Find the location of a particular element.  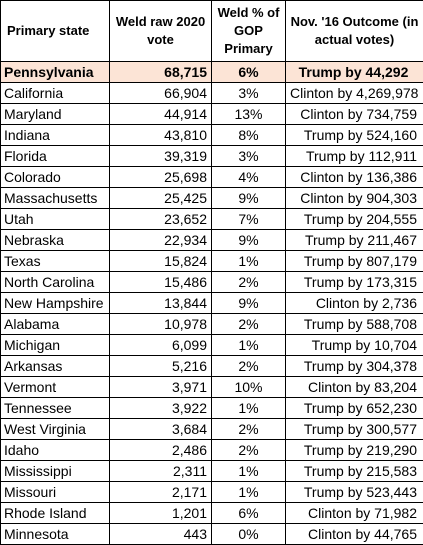

state-cell: Nebraska is located at coordinates (55, 240).